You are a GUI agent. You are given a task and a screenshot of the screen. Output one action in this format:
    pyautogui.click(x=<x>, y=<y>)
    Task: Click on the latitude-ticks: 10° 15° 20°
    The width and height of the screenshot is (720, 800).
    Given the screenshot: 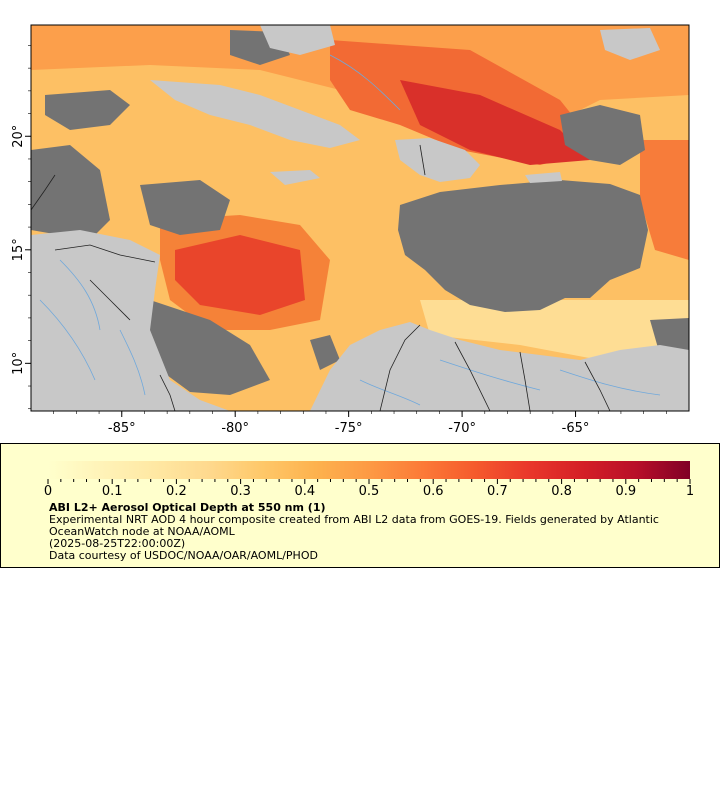 What is the action you would take?
    pyautogui.click(x=21, y=227)
    